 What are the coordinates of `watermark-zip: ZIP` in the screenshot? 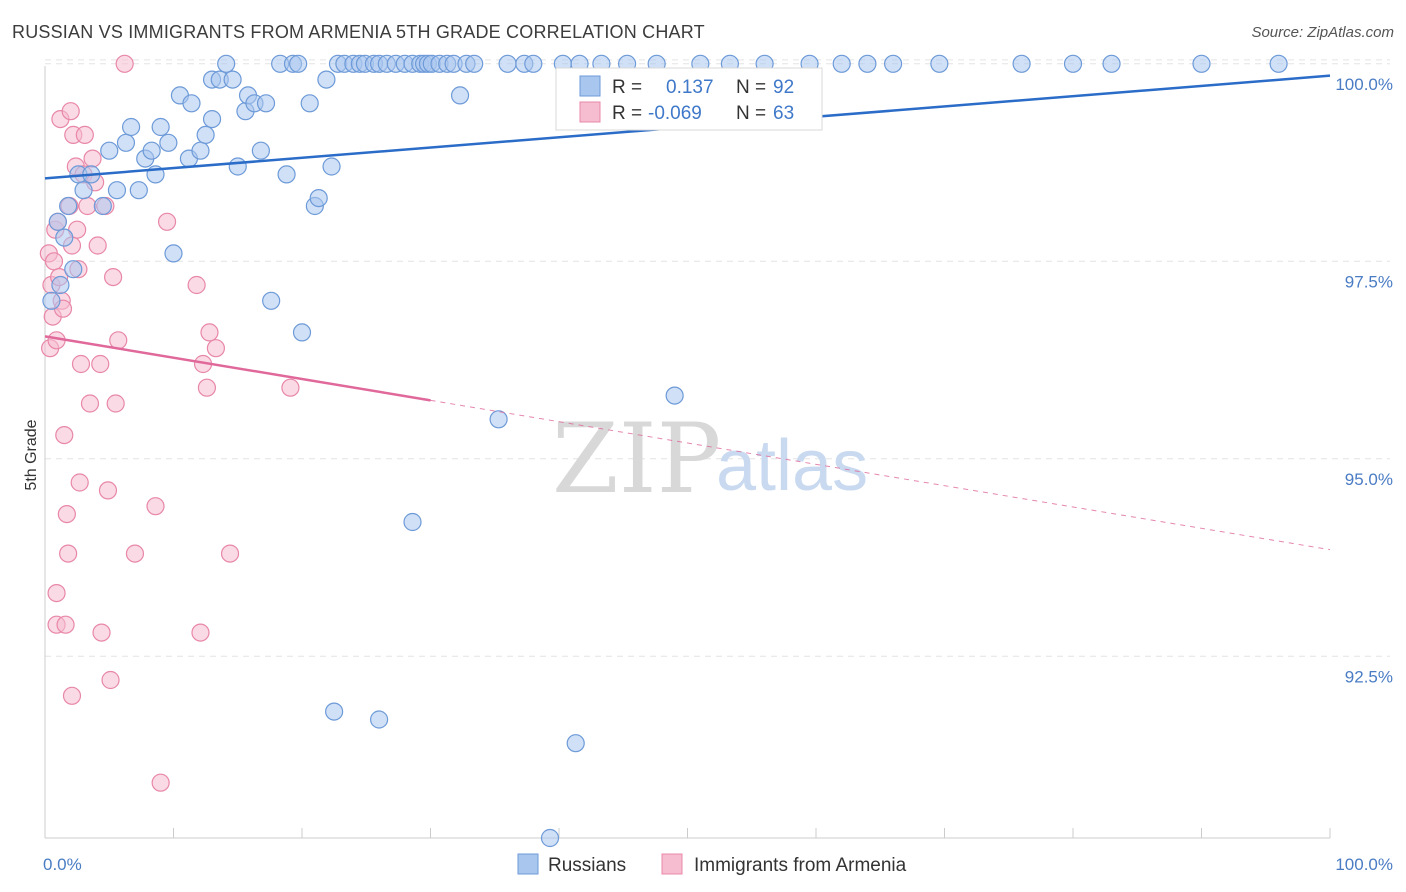 It's located at (636, 459).